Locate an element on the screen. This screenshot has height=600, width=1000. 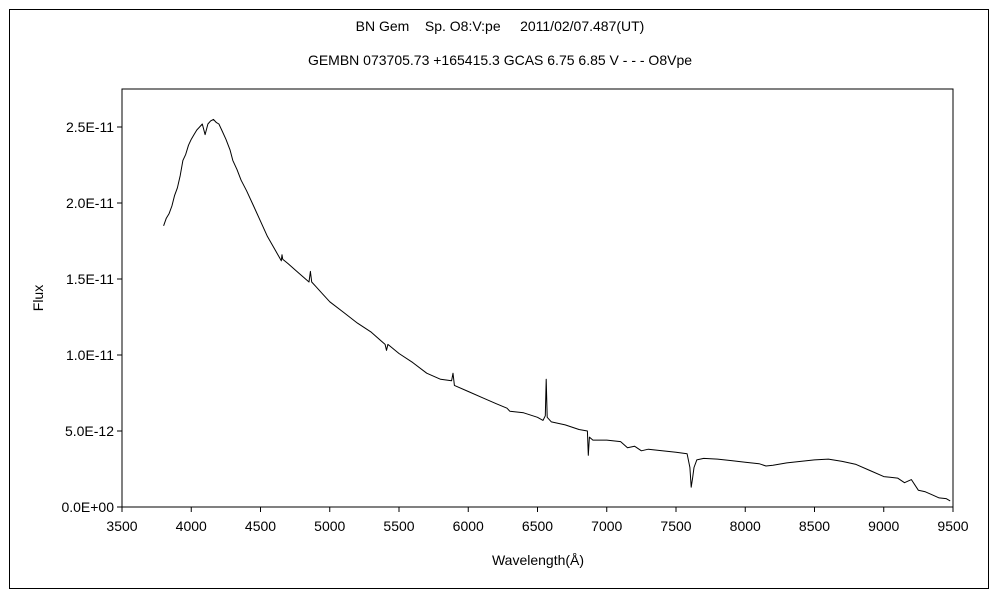
x-tick-label: 8500 is located at coordinates (814, 526).